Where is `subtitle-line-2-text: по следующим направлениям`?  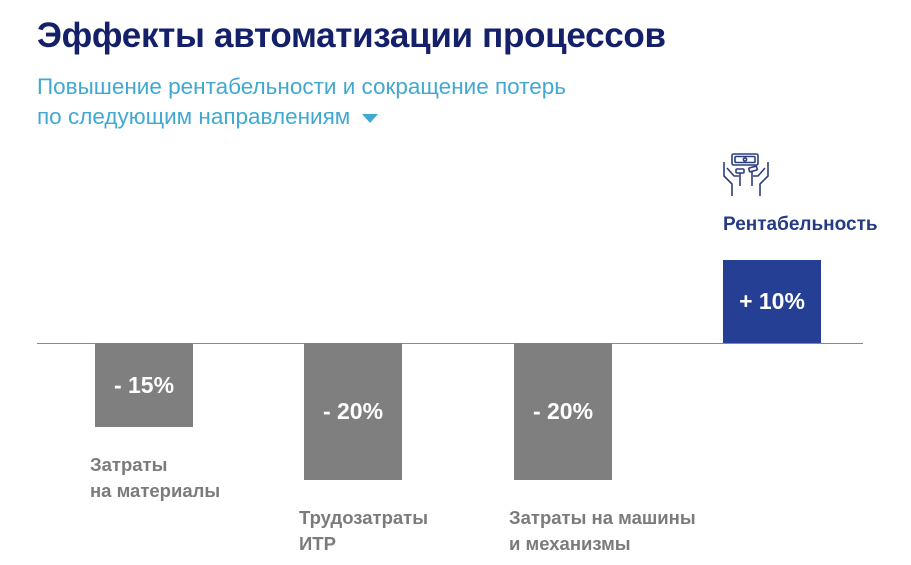 subtitle-line-2-text: по следующим направлениям is located at coordinates (194, 116).